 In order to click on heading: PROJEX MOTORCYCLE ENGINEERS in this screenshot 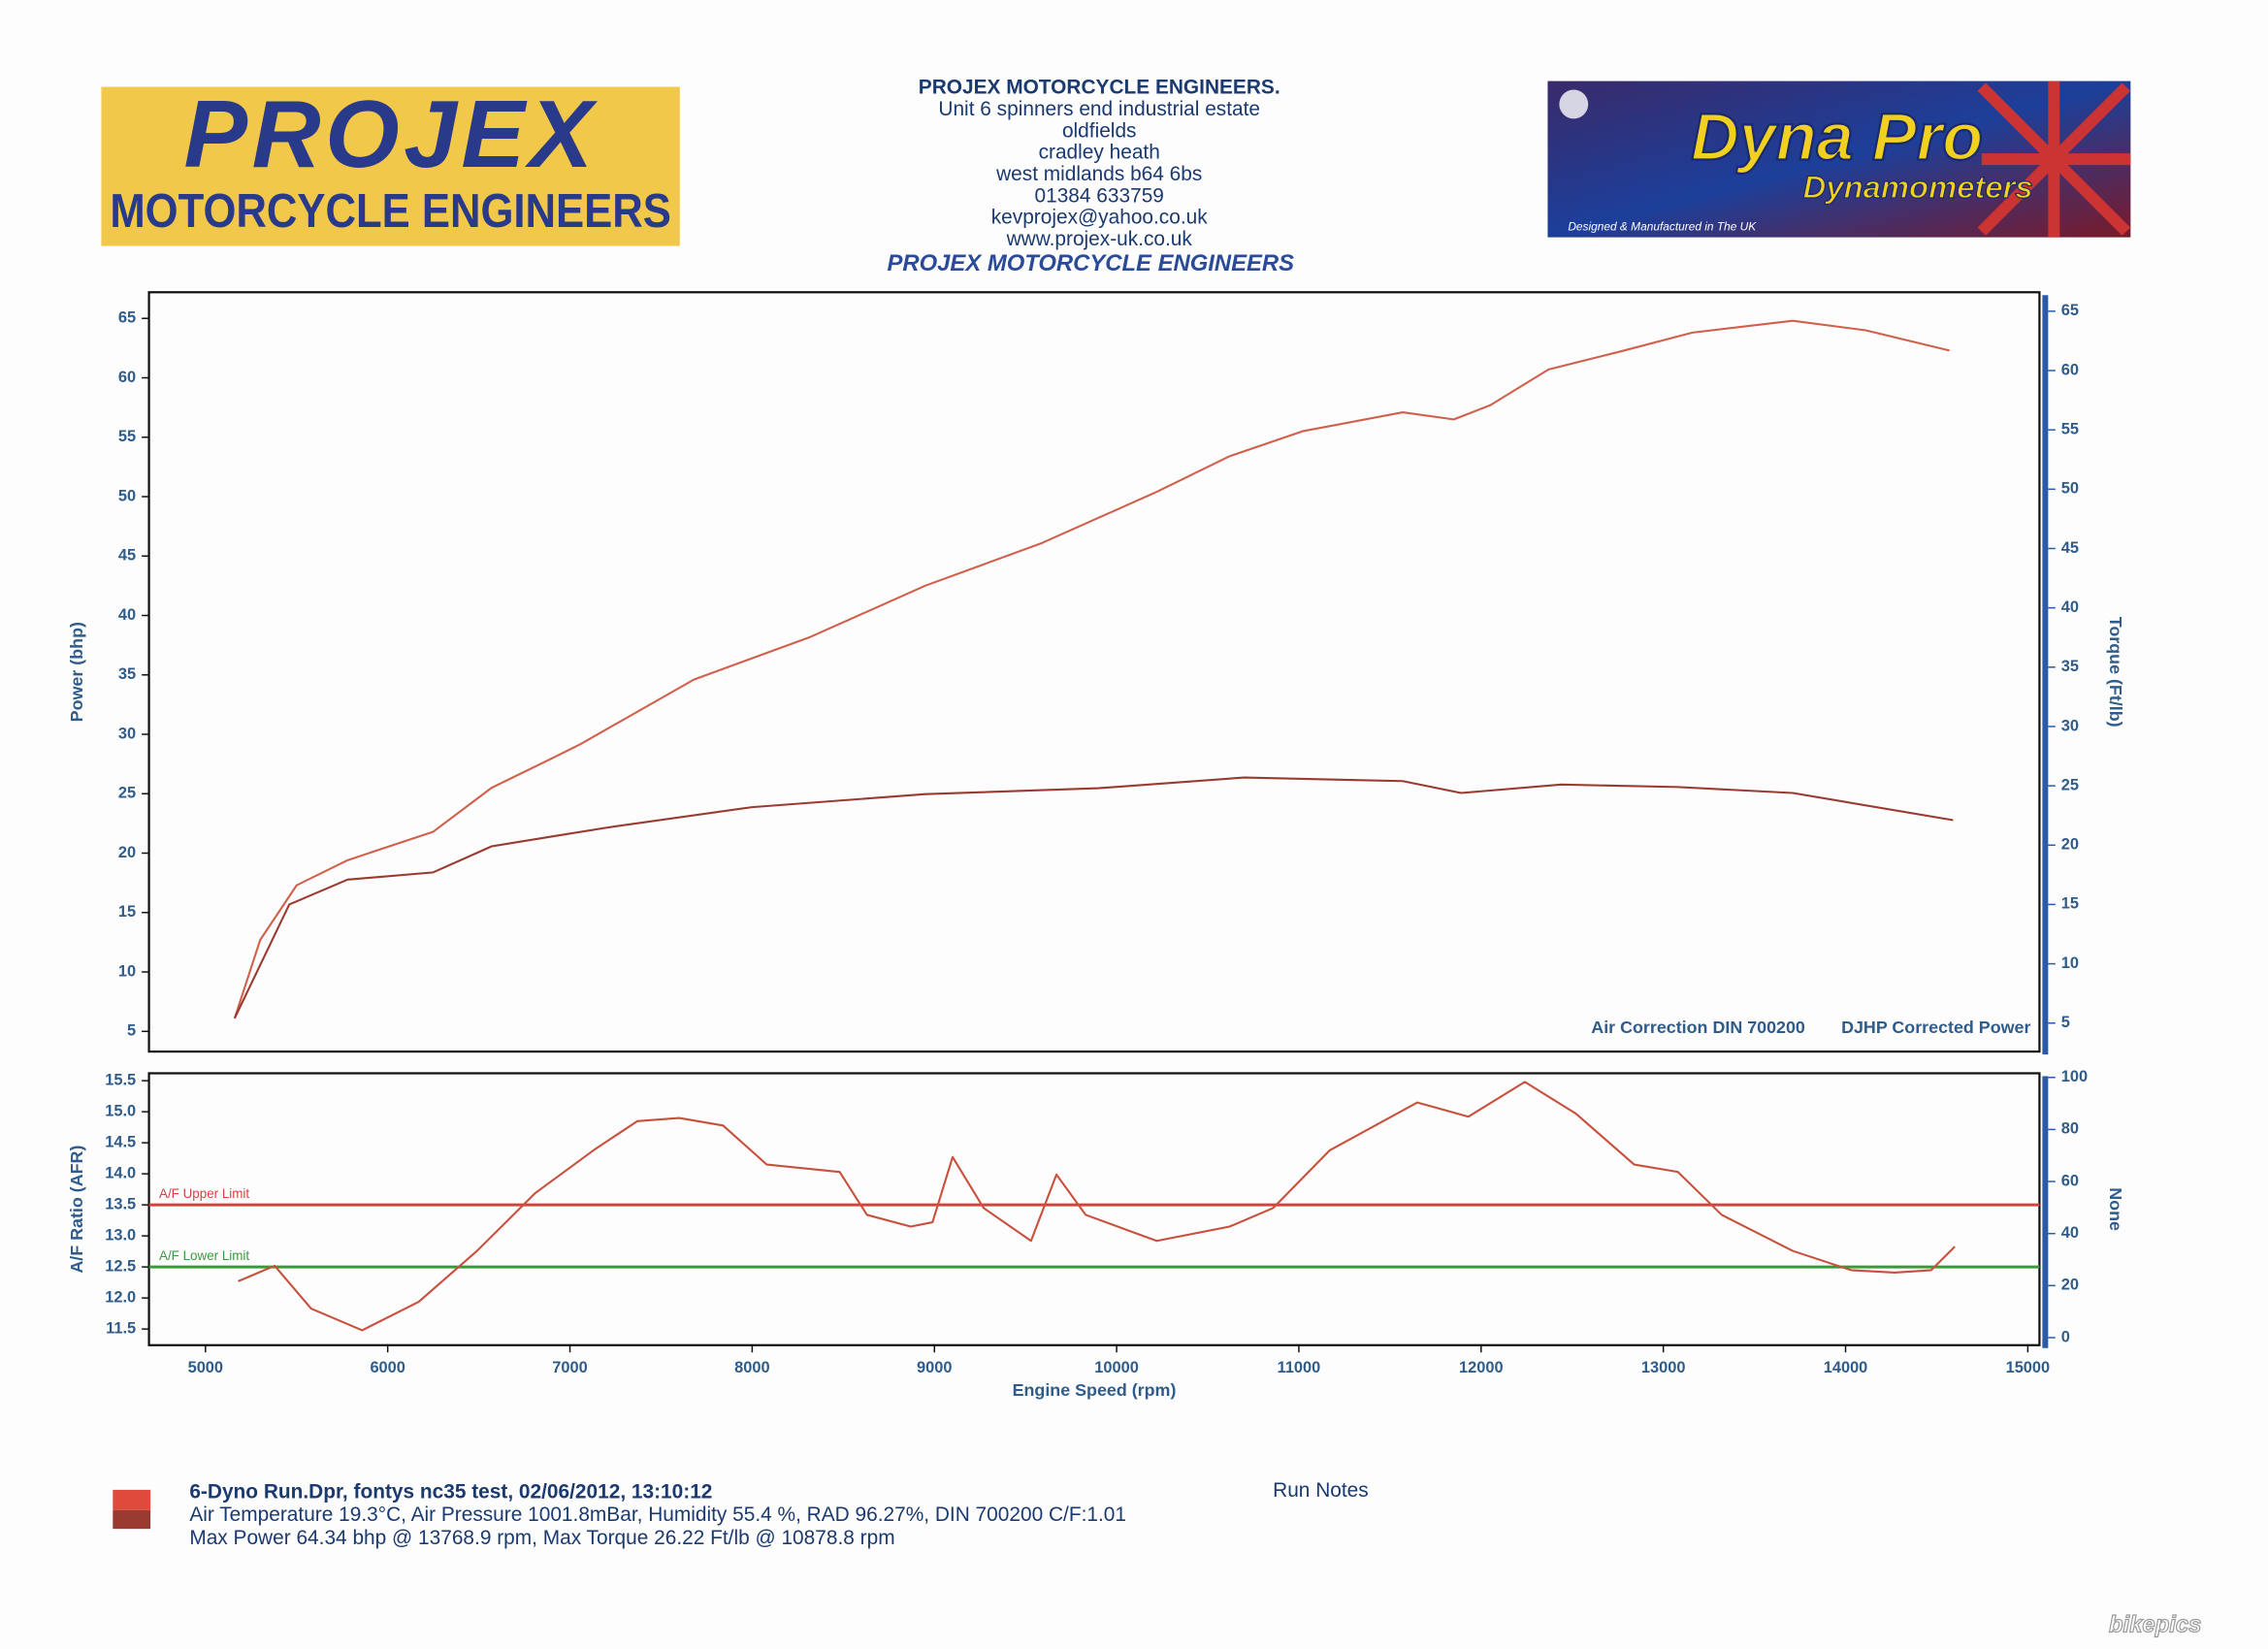, I will do `click(1090, 263)`.